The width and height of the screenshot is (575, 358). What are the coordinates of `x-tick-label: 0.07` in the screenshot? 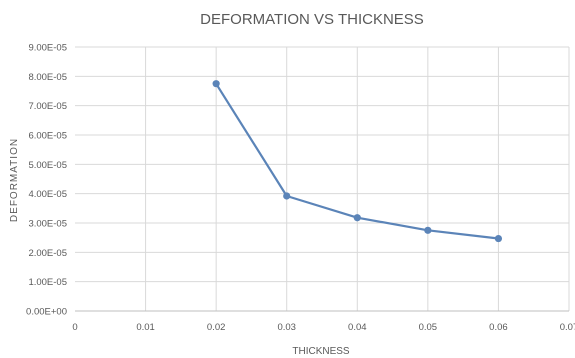 It's located at (567, 327).